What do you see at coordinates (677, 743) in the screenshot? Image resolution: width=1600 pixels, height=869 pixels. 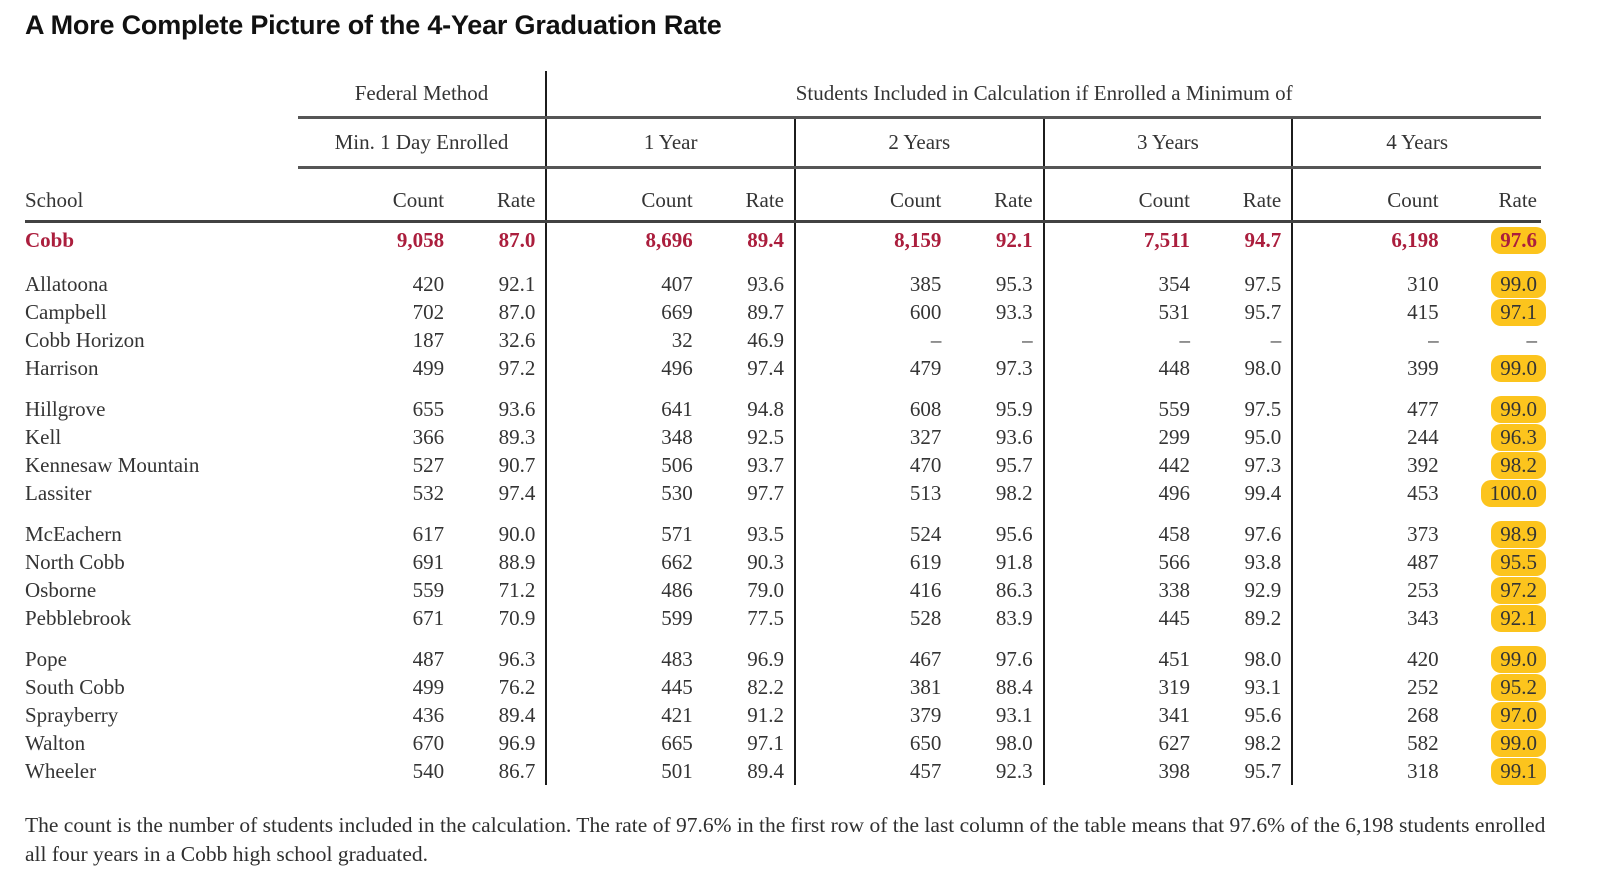 I see `count-cell: 665` at bounding box center [677, 743].